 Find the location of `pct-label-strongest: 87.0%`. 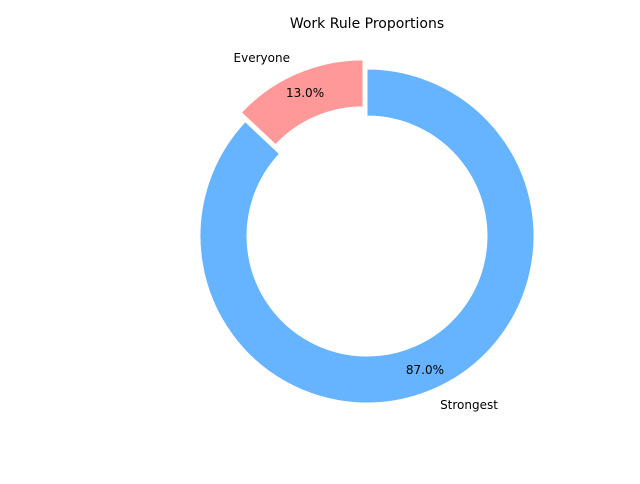

pct-label-strongest: 87.0% is located at coordinates (425, 370).